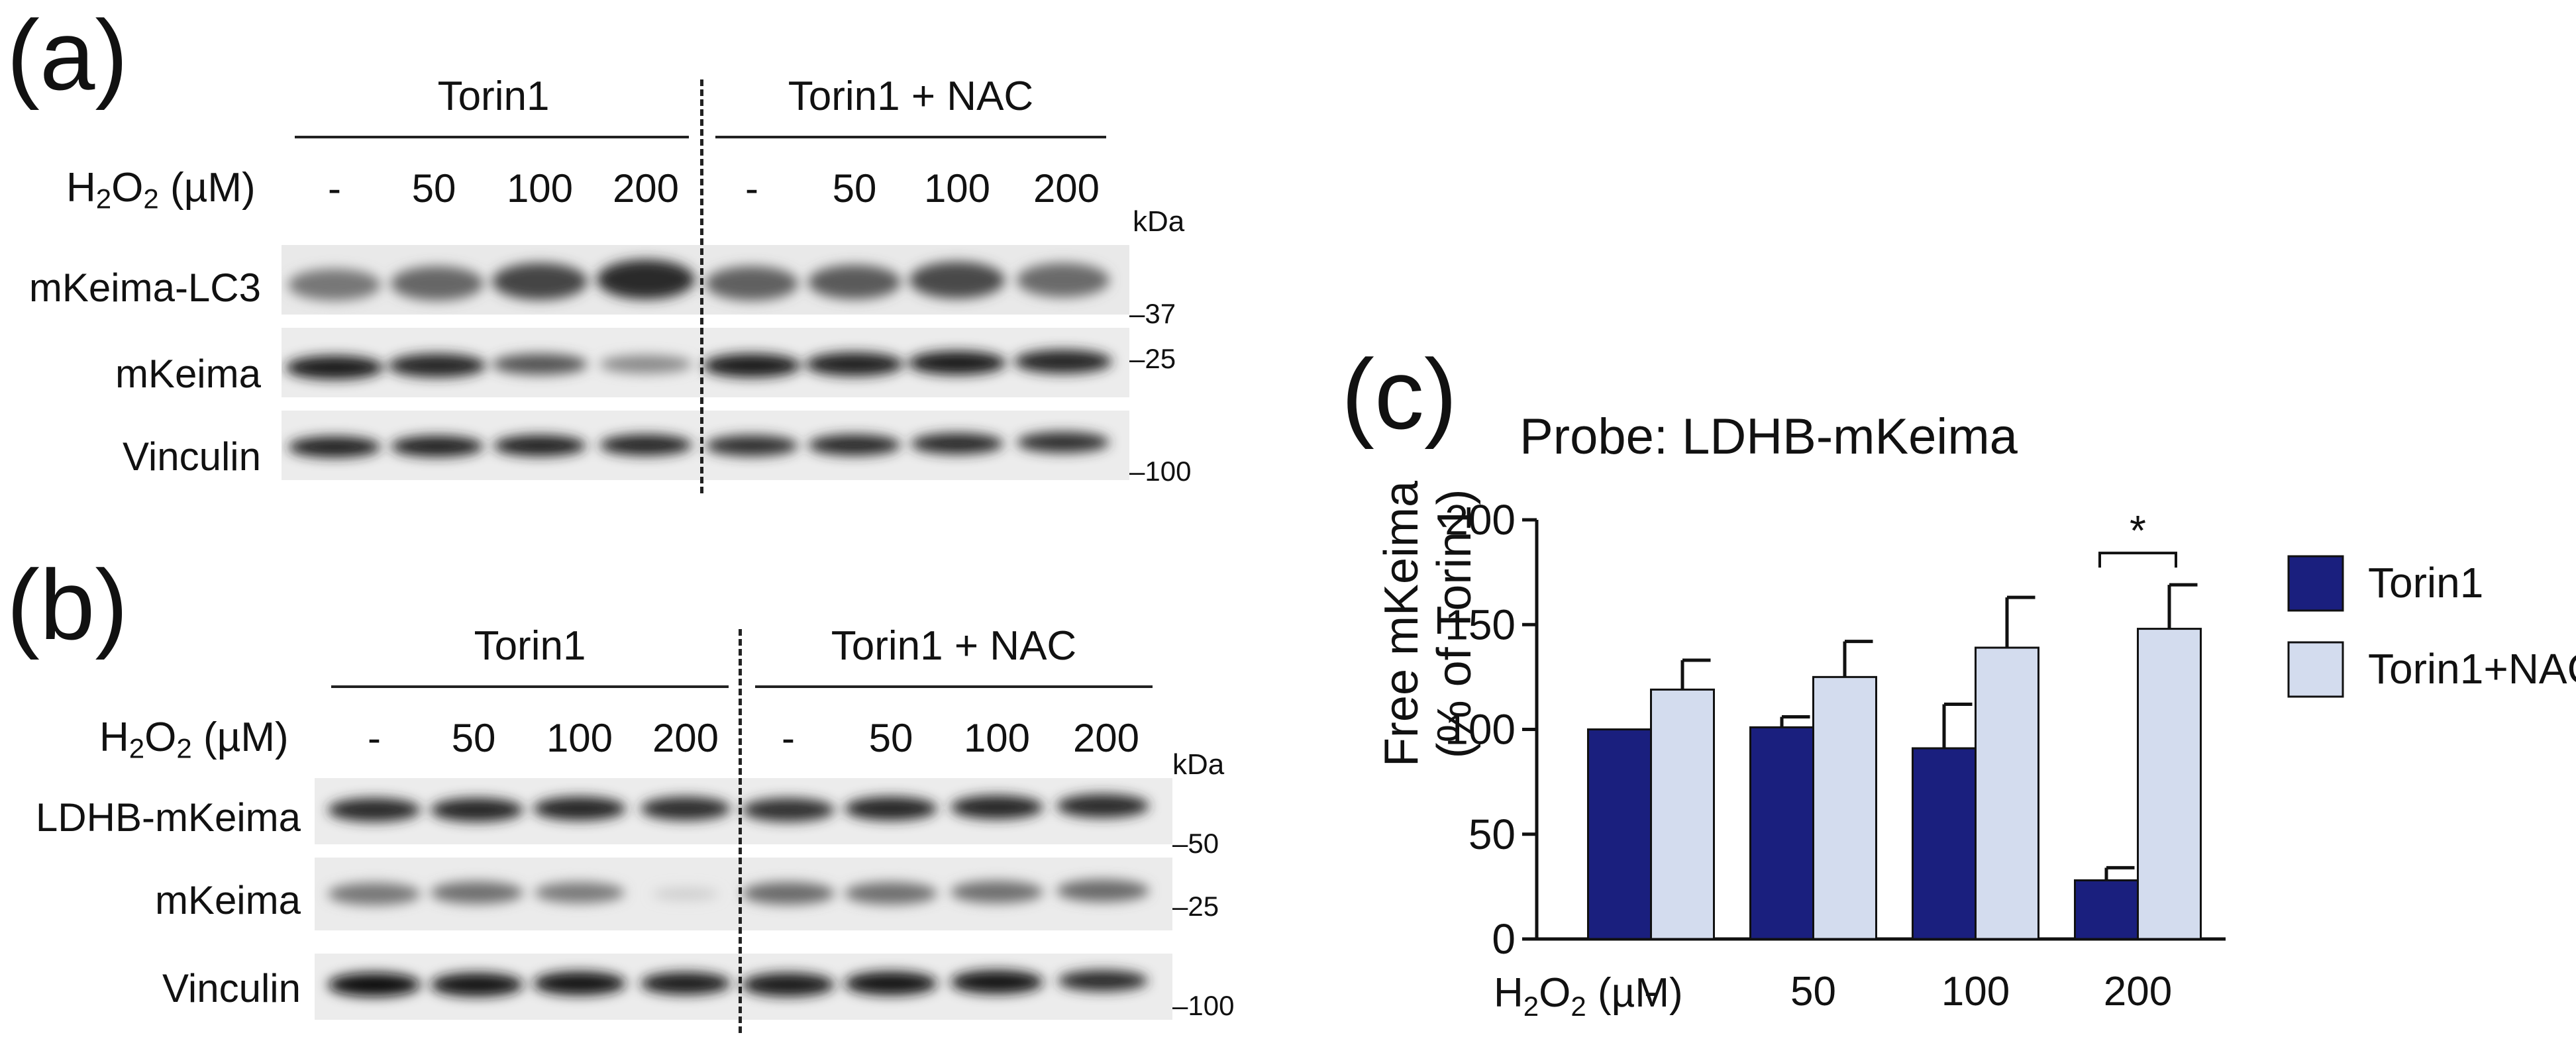 Image resolution: width=2576 pixels, height=1037 pixels. Describe the element at coordinates (2138, 530) in the screenshot. I see `significance-star: *` at that location.